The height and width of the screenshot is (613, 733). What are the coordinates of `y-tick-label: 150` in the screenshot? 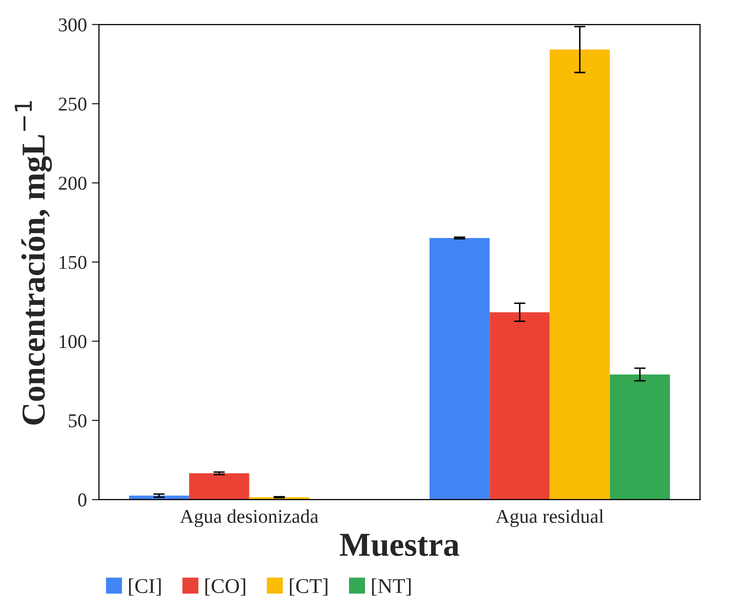 It's located at (73, 262).